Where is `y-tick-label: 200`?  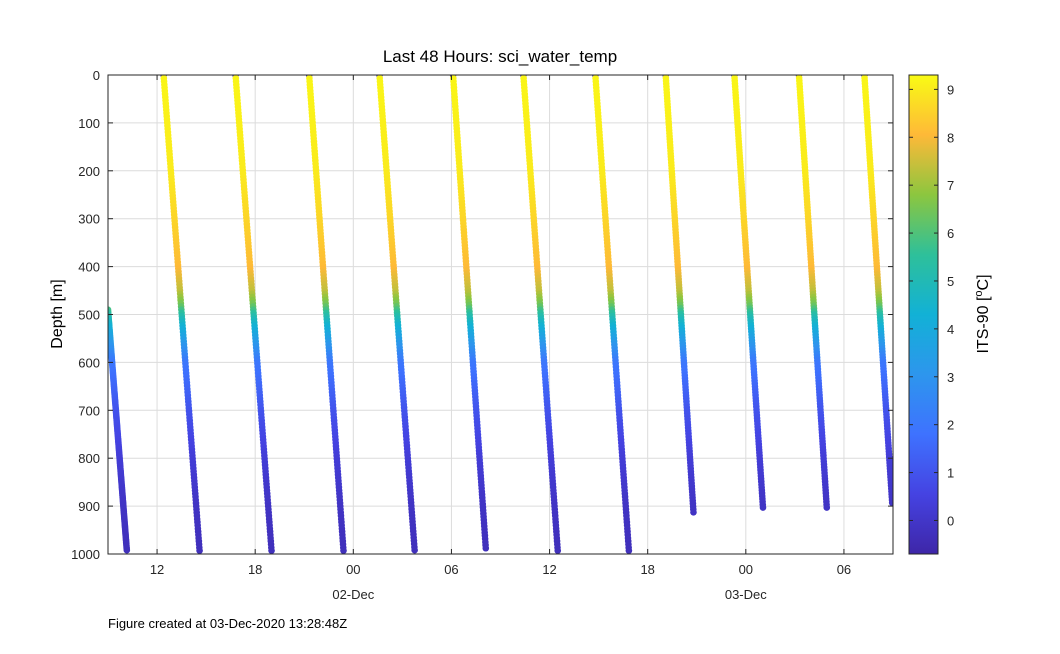
y-tick-label: 200 is located at coordinates (89, 171).